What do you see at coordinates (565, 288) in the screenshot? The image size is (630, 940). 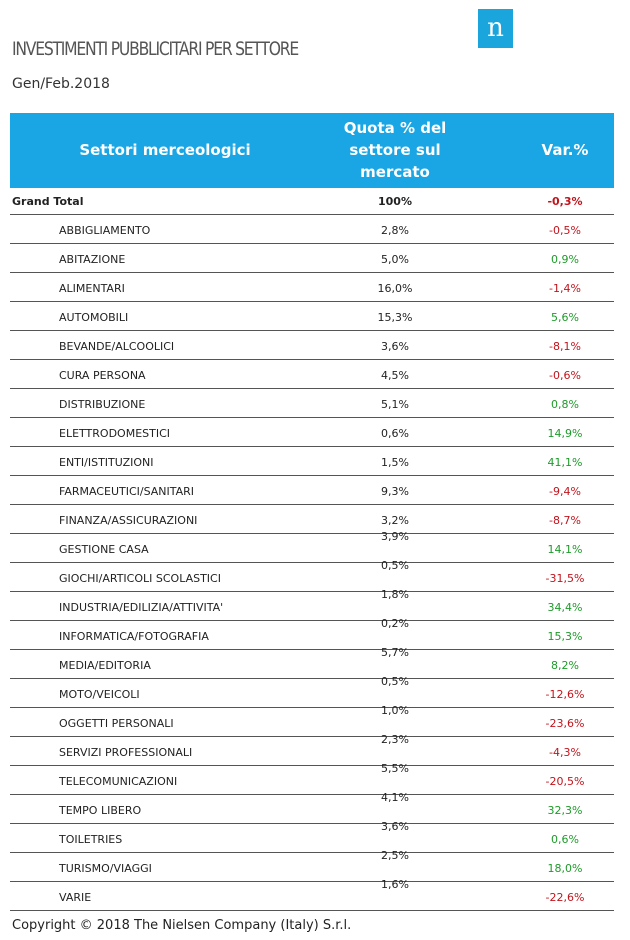 I see `sector-var: -1,4%` at bounding box center [565, 288].